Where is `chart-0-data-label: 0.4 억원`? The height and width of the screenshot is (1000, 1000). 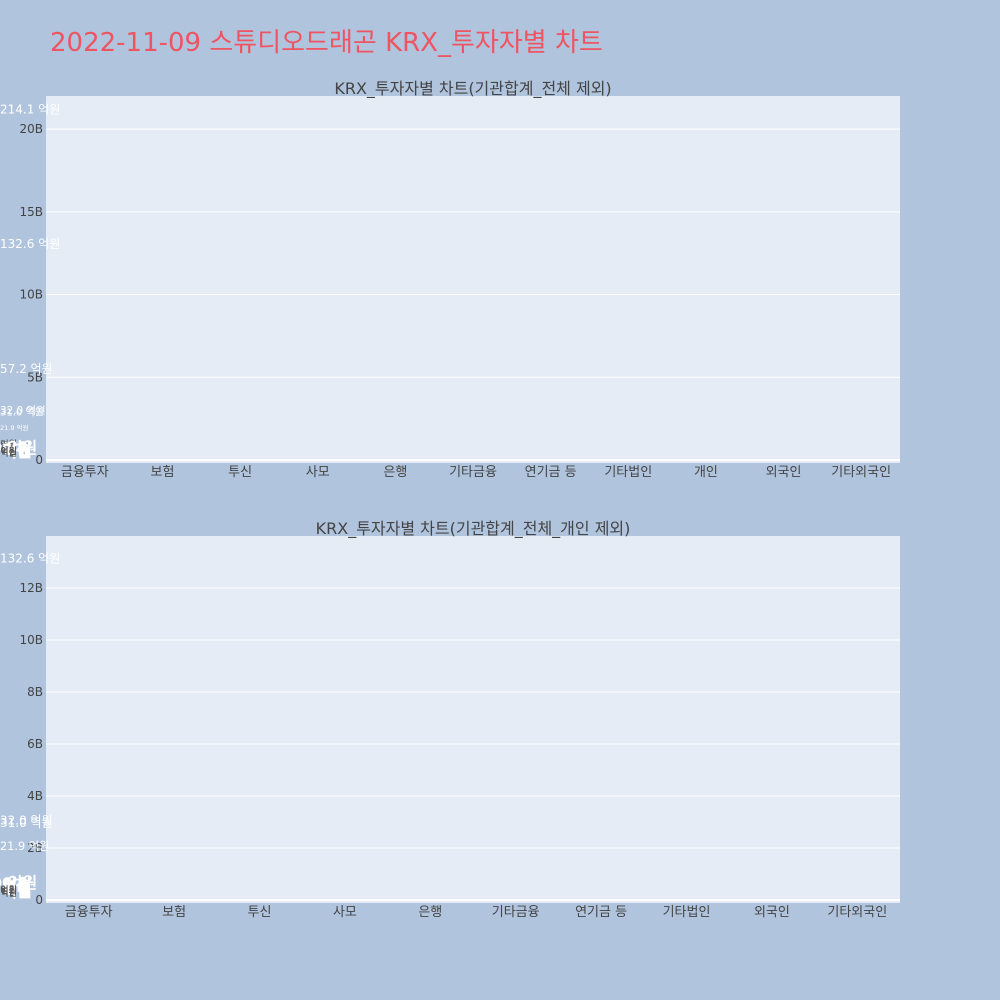 chart-0-data-label: 0.4 억원 is located at coordinates (8, 452).